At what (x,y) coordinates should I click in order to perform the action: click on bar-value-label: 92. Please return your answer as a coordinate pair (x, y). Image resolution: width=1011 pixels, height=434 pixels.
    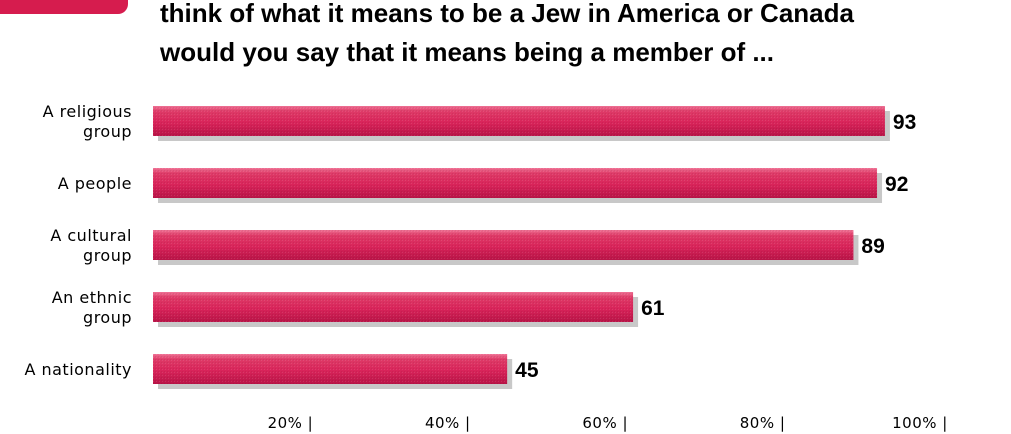
    Looking at the image, I should click on (896, 184).